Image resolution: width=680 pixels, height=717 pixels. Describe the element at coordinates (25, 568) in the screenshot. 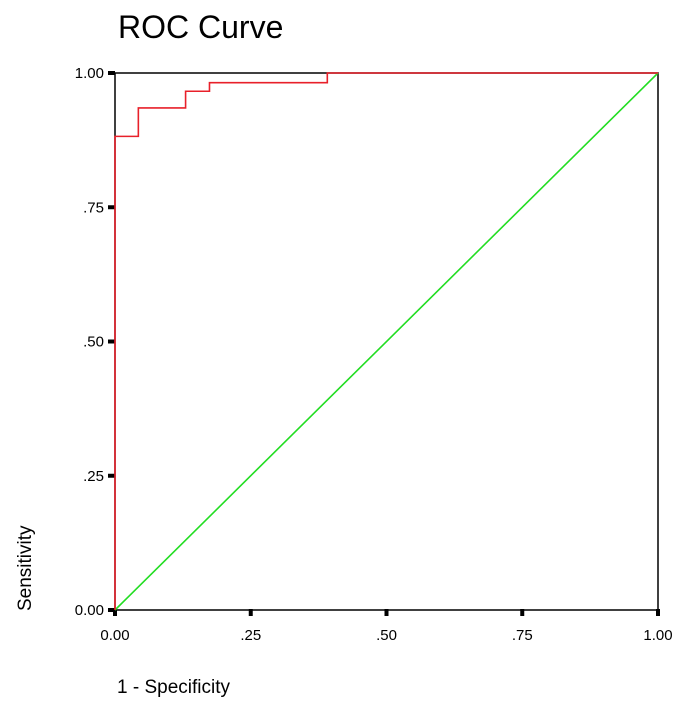

I see `y-axis-label: Sensitivity` at that location.